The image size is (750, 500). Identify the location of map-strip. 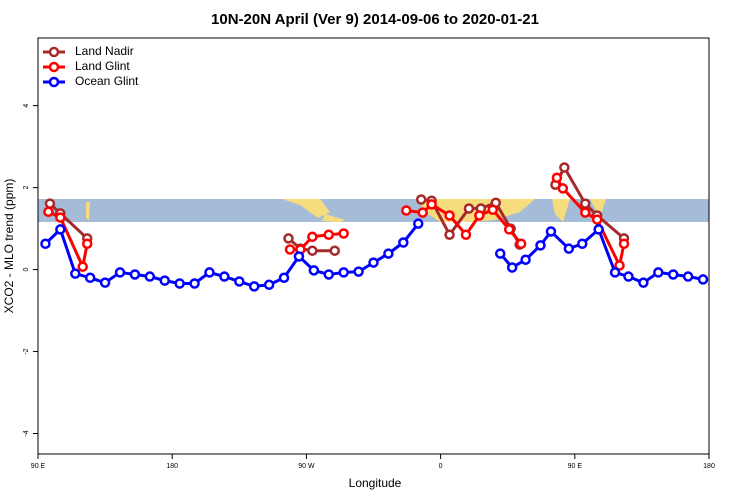
(373, 210).